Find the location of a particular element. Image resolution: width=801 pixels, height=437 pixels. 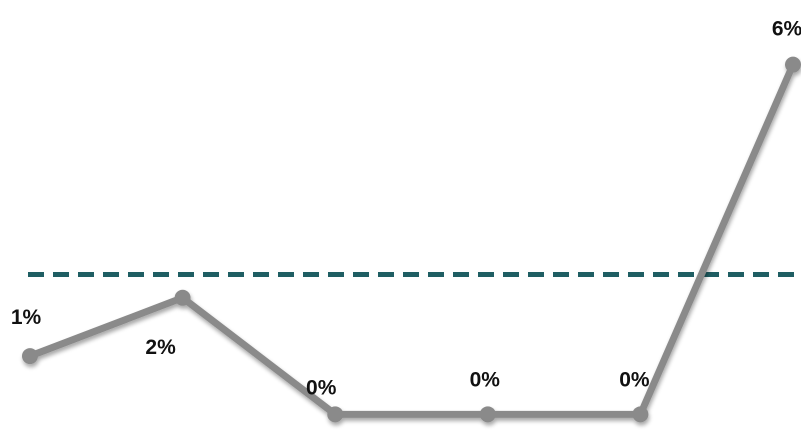

data-label: 2% is located at coordinates (160, 347).